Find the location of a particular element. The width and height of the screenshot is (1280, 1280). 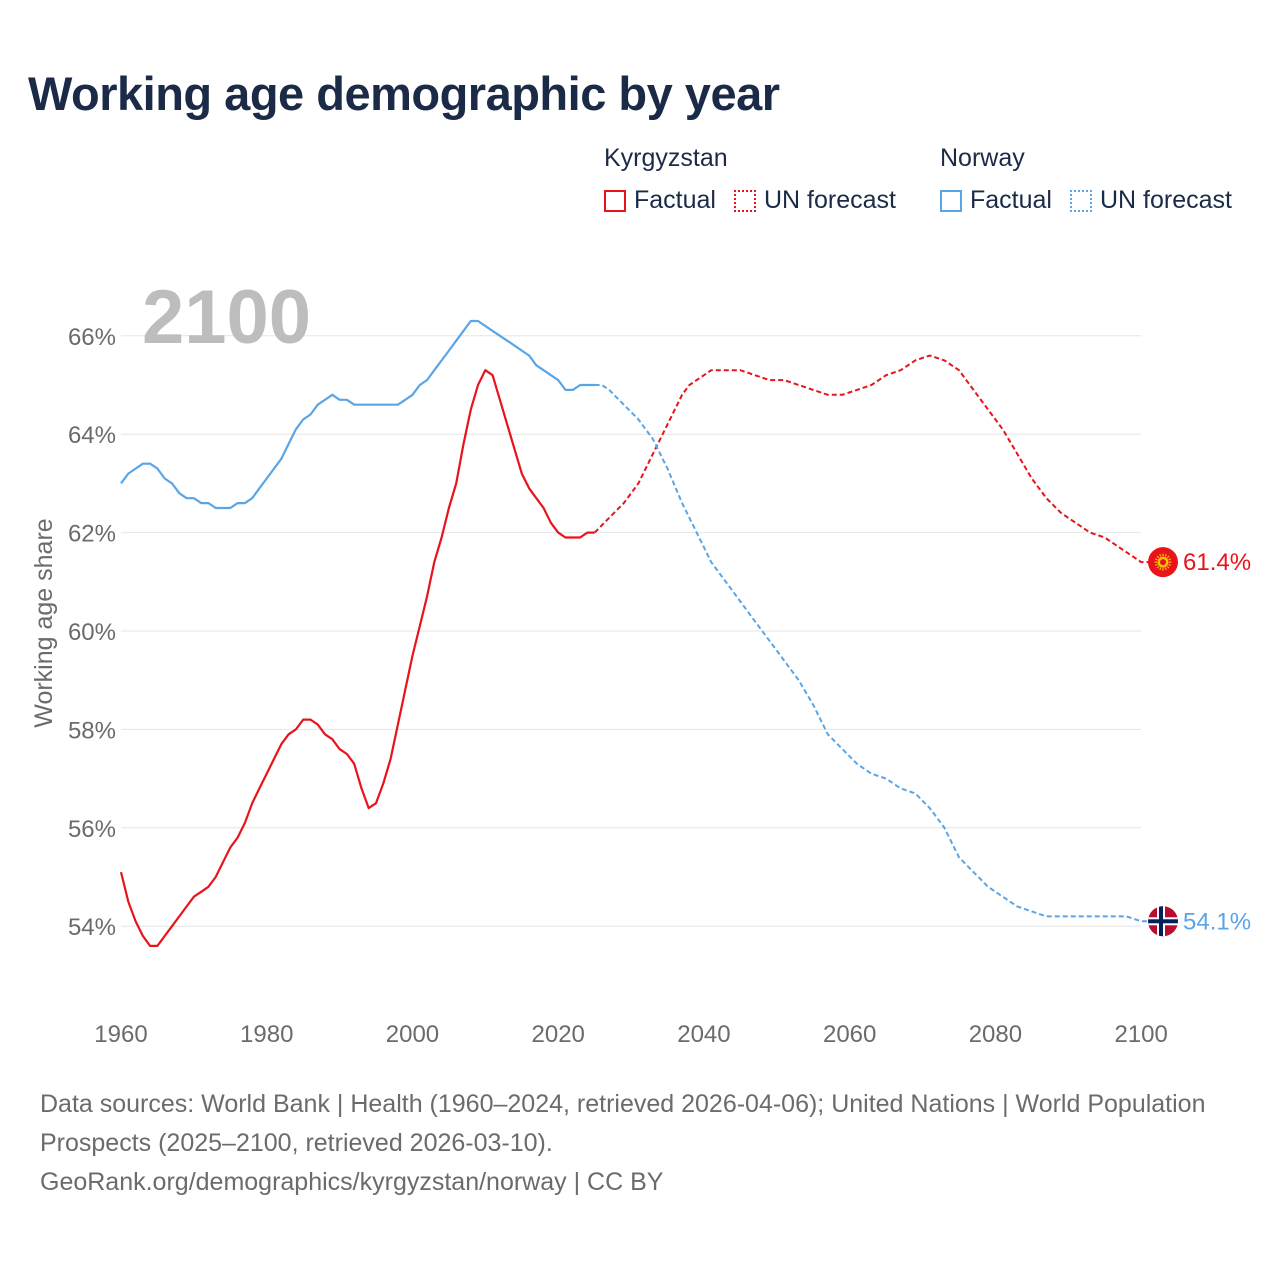

y-tick-label: 54% is located at coordinates (92, 927).